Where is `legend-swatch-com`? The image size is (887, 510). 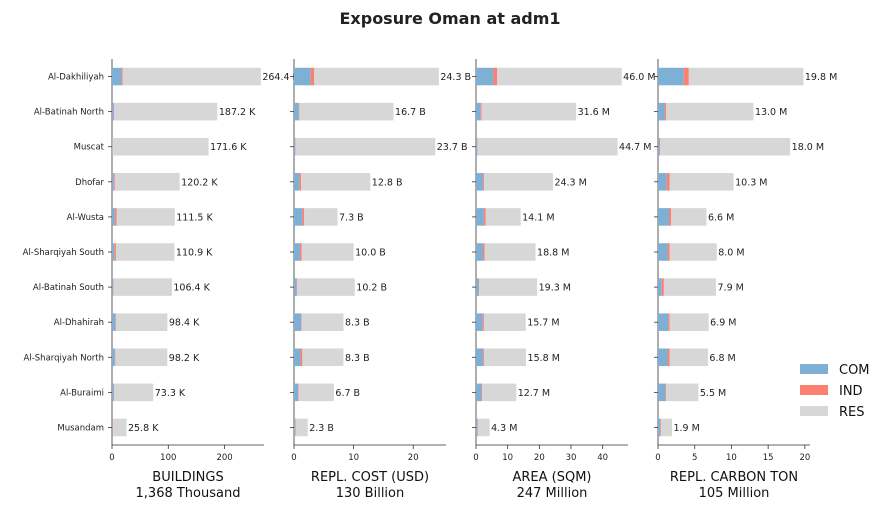 legend-swatch-com is located at coordinates (814, 369).